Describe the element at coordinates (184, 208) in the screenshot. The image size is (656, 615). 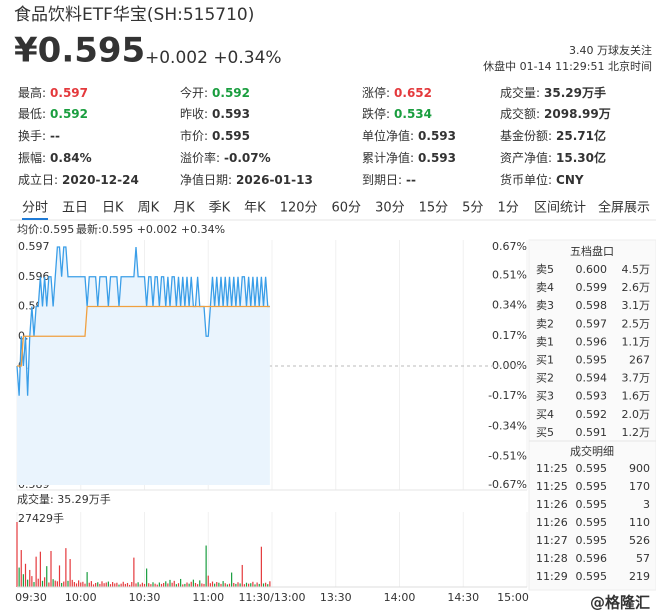
I see `tab: 月K` at that location.